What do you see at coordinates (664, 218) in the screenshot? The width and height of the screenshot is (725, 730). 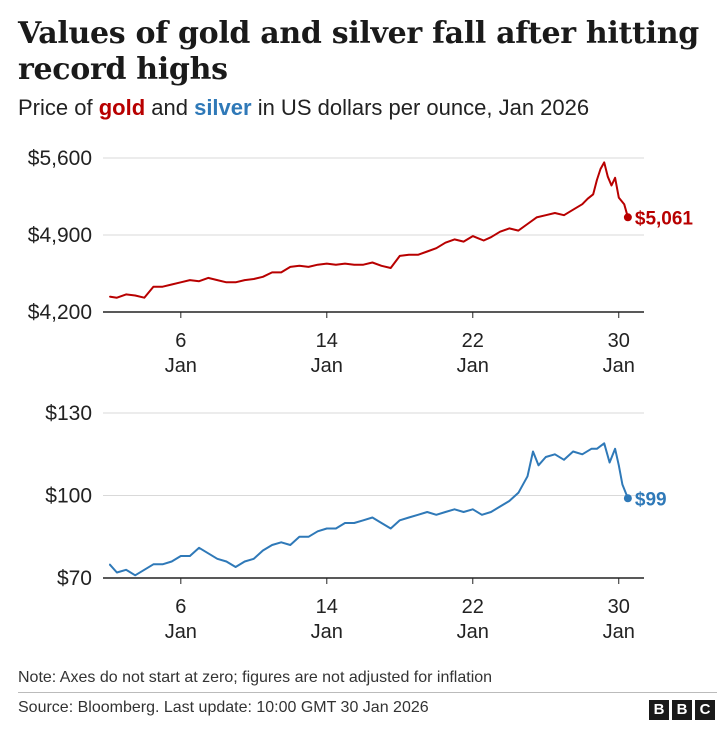 I see `gold-end-label: $5,061` at bounding box center [664, 218].